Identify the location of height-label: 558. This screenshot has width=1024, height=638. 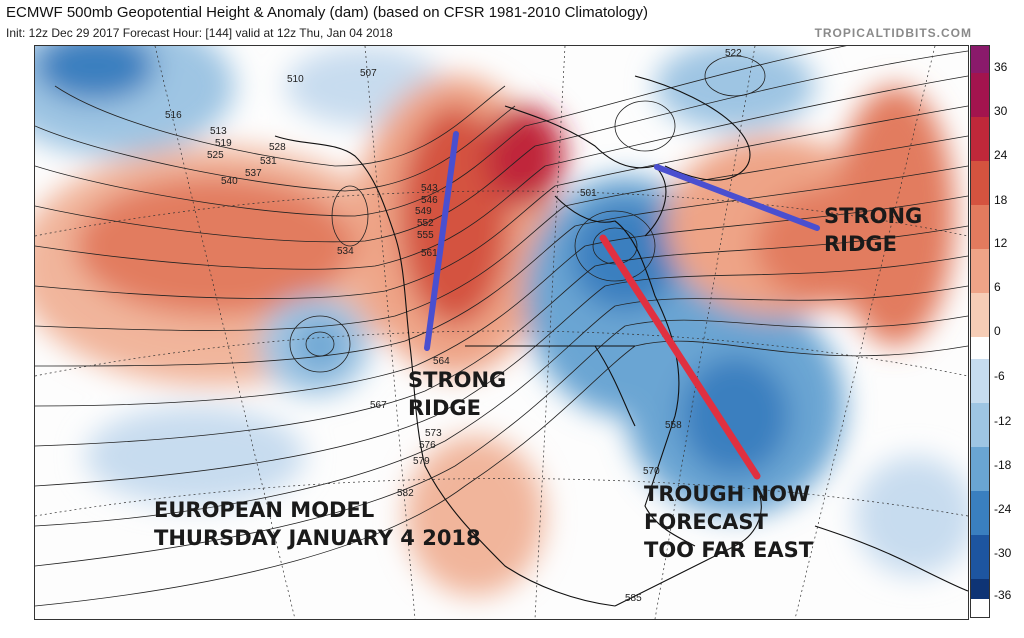
(673, 425).